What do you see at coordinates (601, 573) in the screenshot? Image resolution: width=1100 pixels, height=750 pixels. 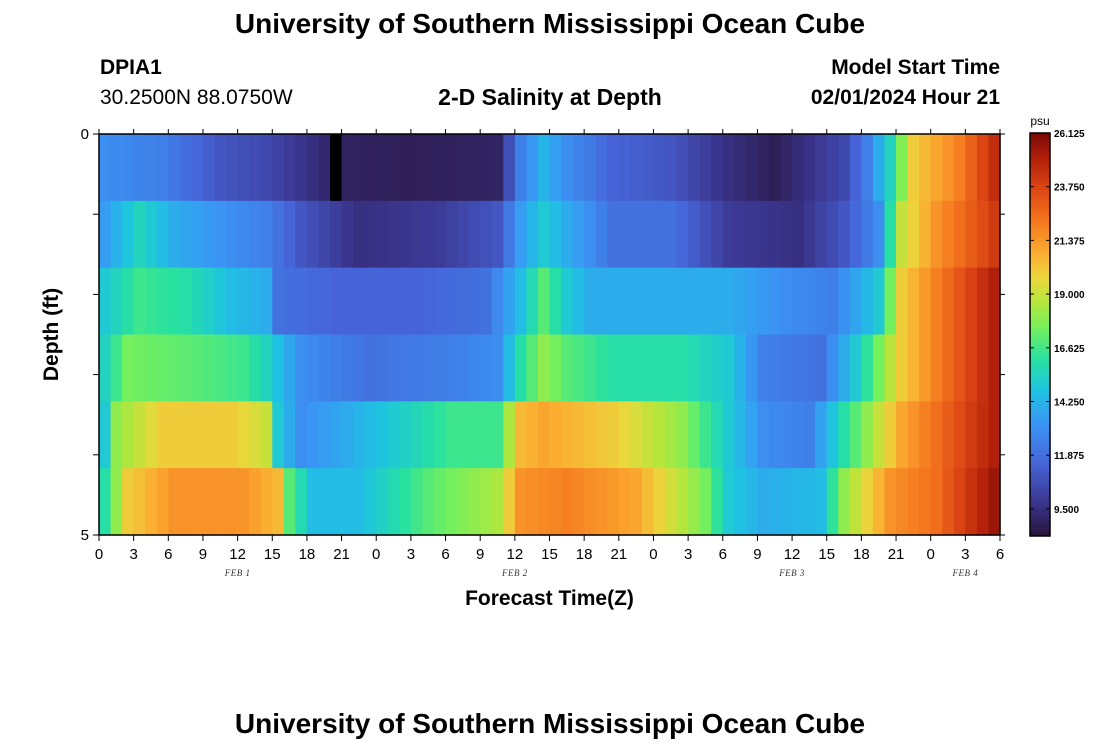 I see `x-axis-day-labels: FEB 1 FEB 2 FEB 3 FEB 4` at bounding box center [601, 573].